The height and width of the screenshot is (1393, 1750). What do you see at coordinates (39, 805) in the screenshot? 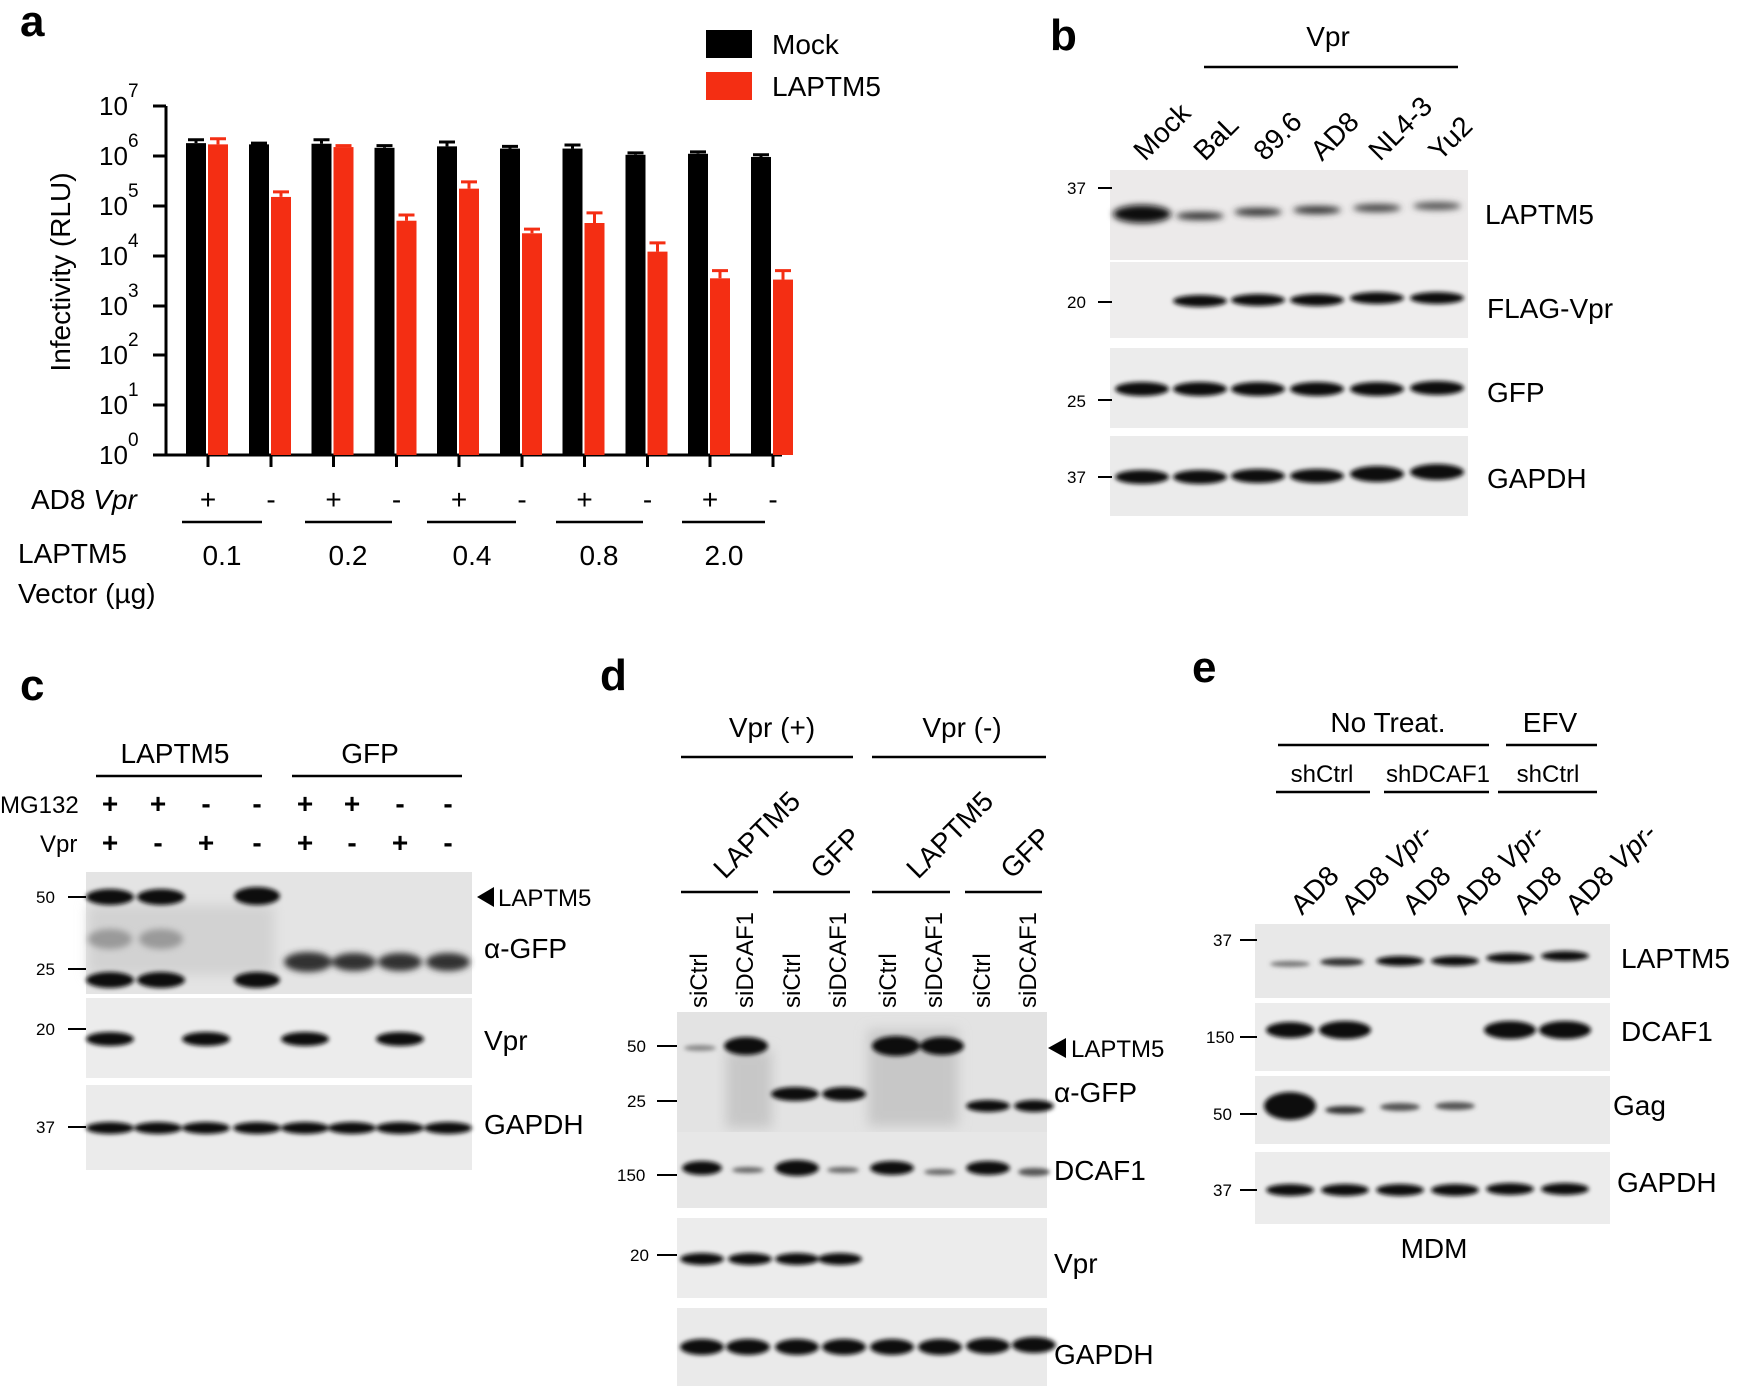
I see `row-label-mg132: MG132` at bounding box center [39, 805].